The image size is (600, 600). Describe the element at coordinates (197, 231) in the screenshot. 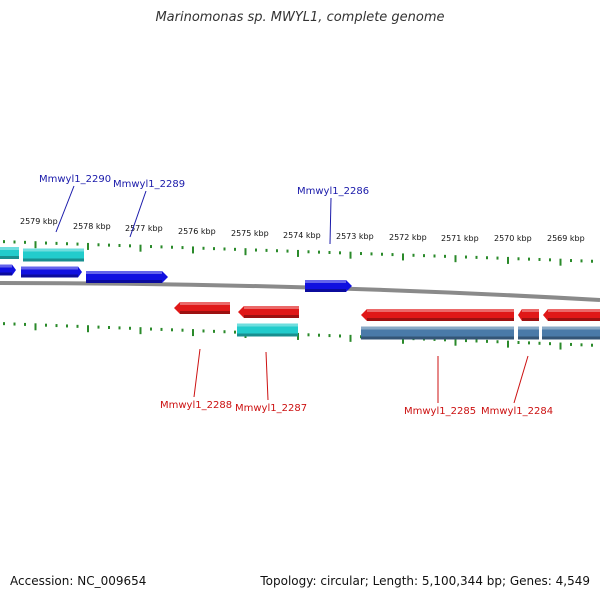

I see `tick-label: 2576 kbp` at that location.